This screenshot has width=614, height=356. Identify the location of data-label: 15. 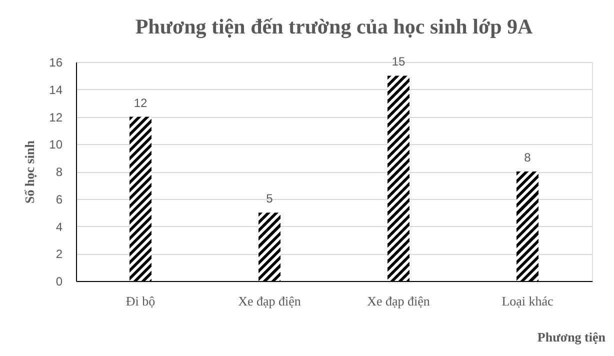
(399, 61).